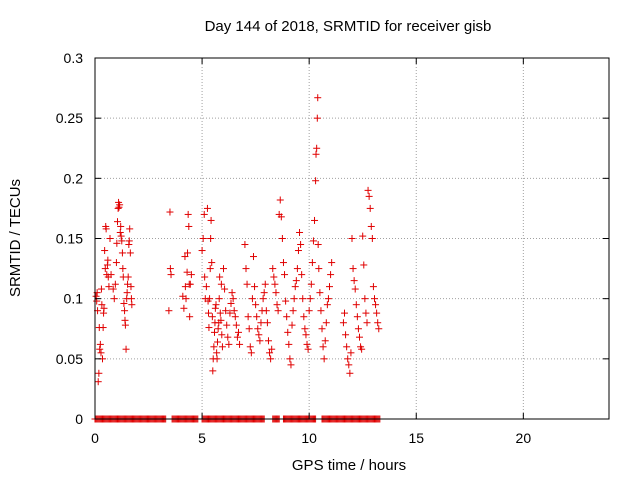  Describe the element at coordinates (202, 438) in the screenshot. I see `x-tick-label: 5` at that location.